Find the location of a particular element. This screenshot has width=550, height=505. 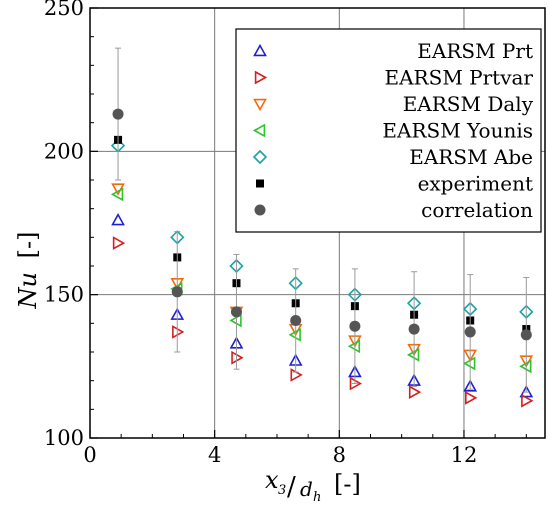

legend-label: EARSM Younis is located at coordinates (457, 131).